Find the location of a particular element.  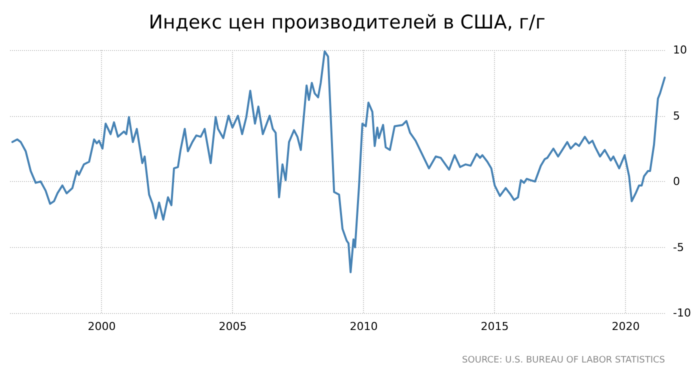

y-tick-label: 0 is located at coordinates (676, 181).